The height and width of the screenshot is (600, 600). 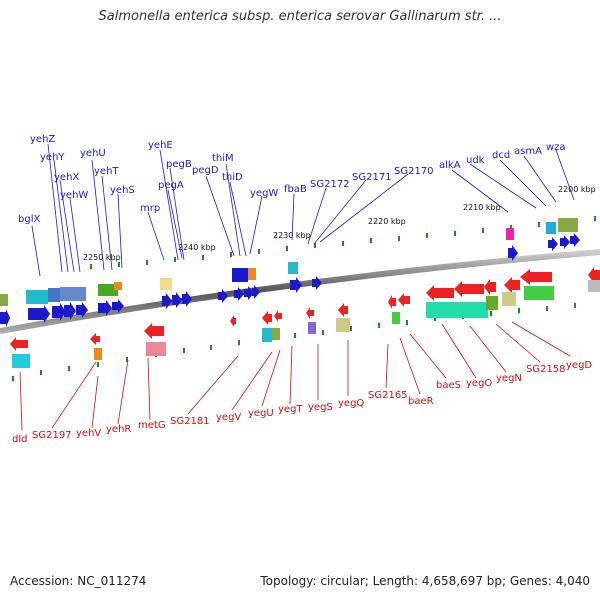 I want to click on gene-label-yehR: yehR, so click(x=118, y=429).